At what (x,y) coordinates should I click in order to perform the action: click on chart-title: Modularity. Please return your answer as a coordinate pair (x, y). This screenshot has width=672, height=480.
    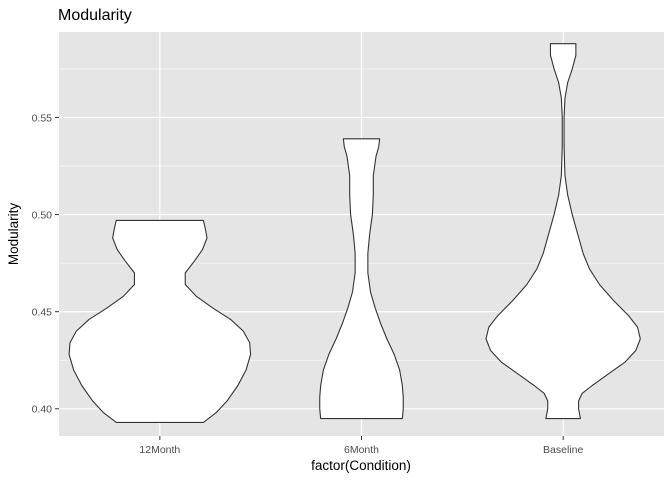
    Looking at the image, I should click on (95, 15).